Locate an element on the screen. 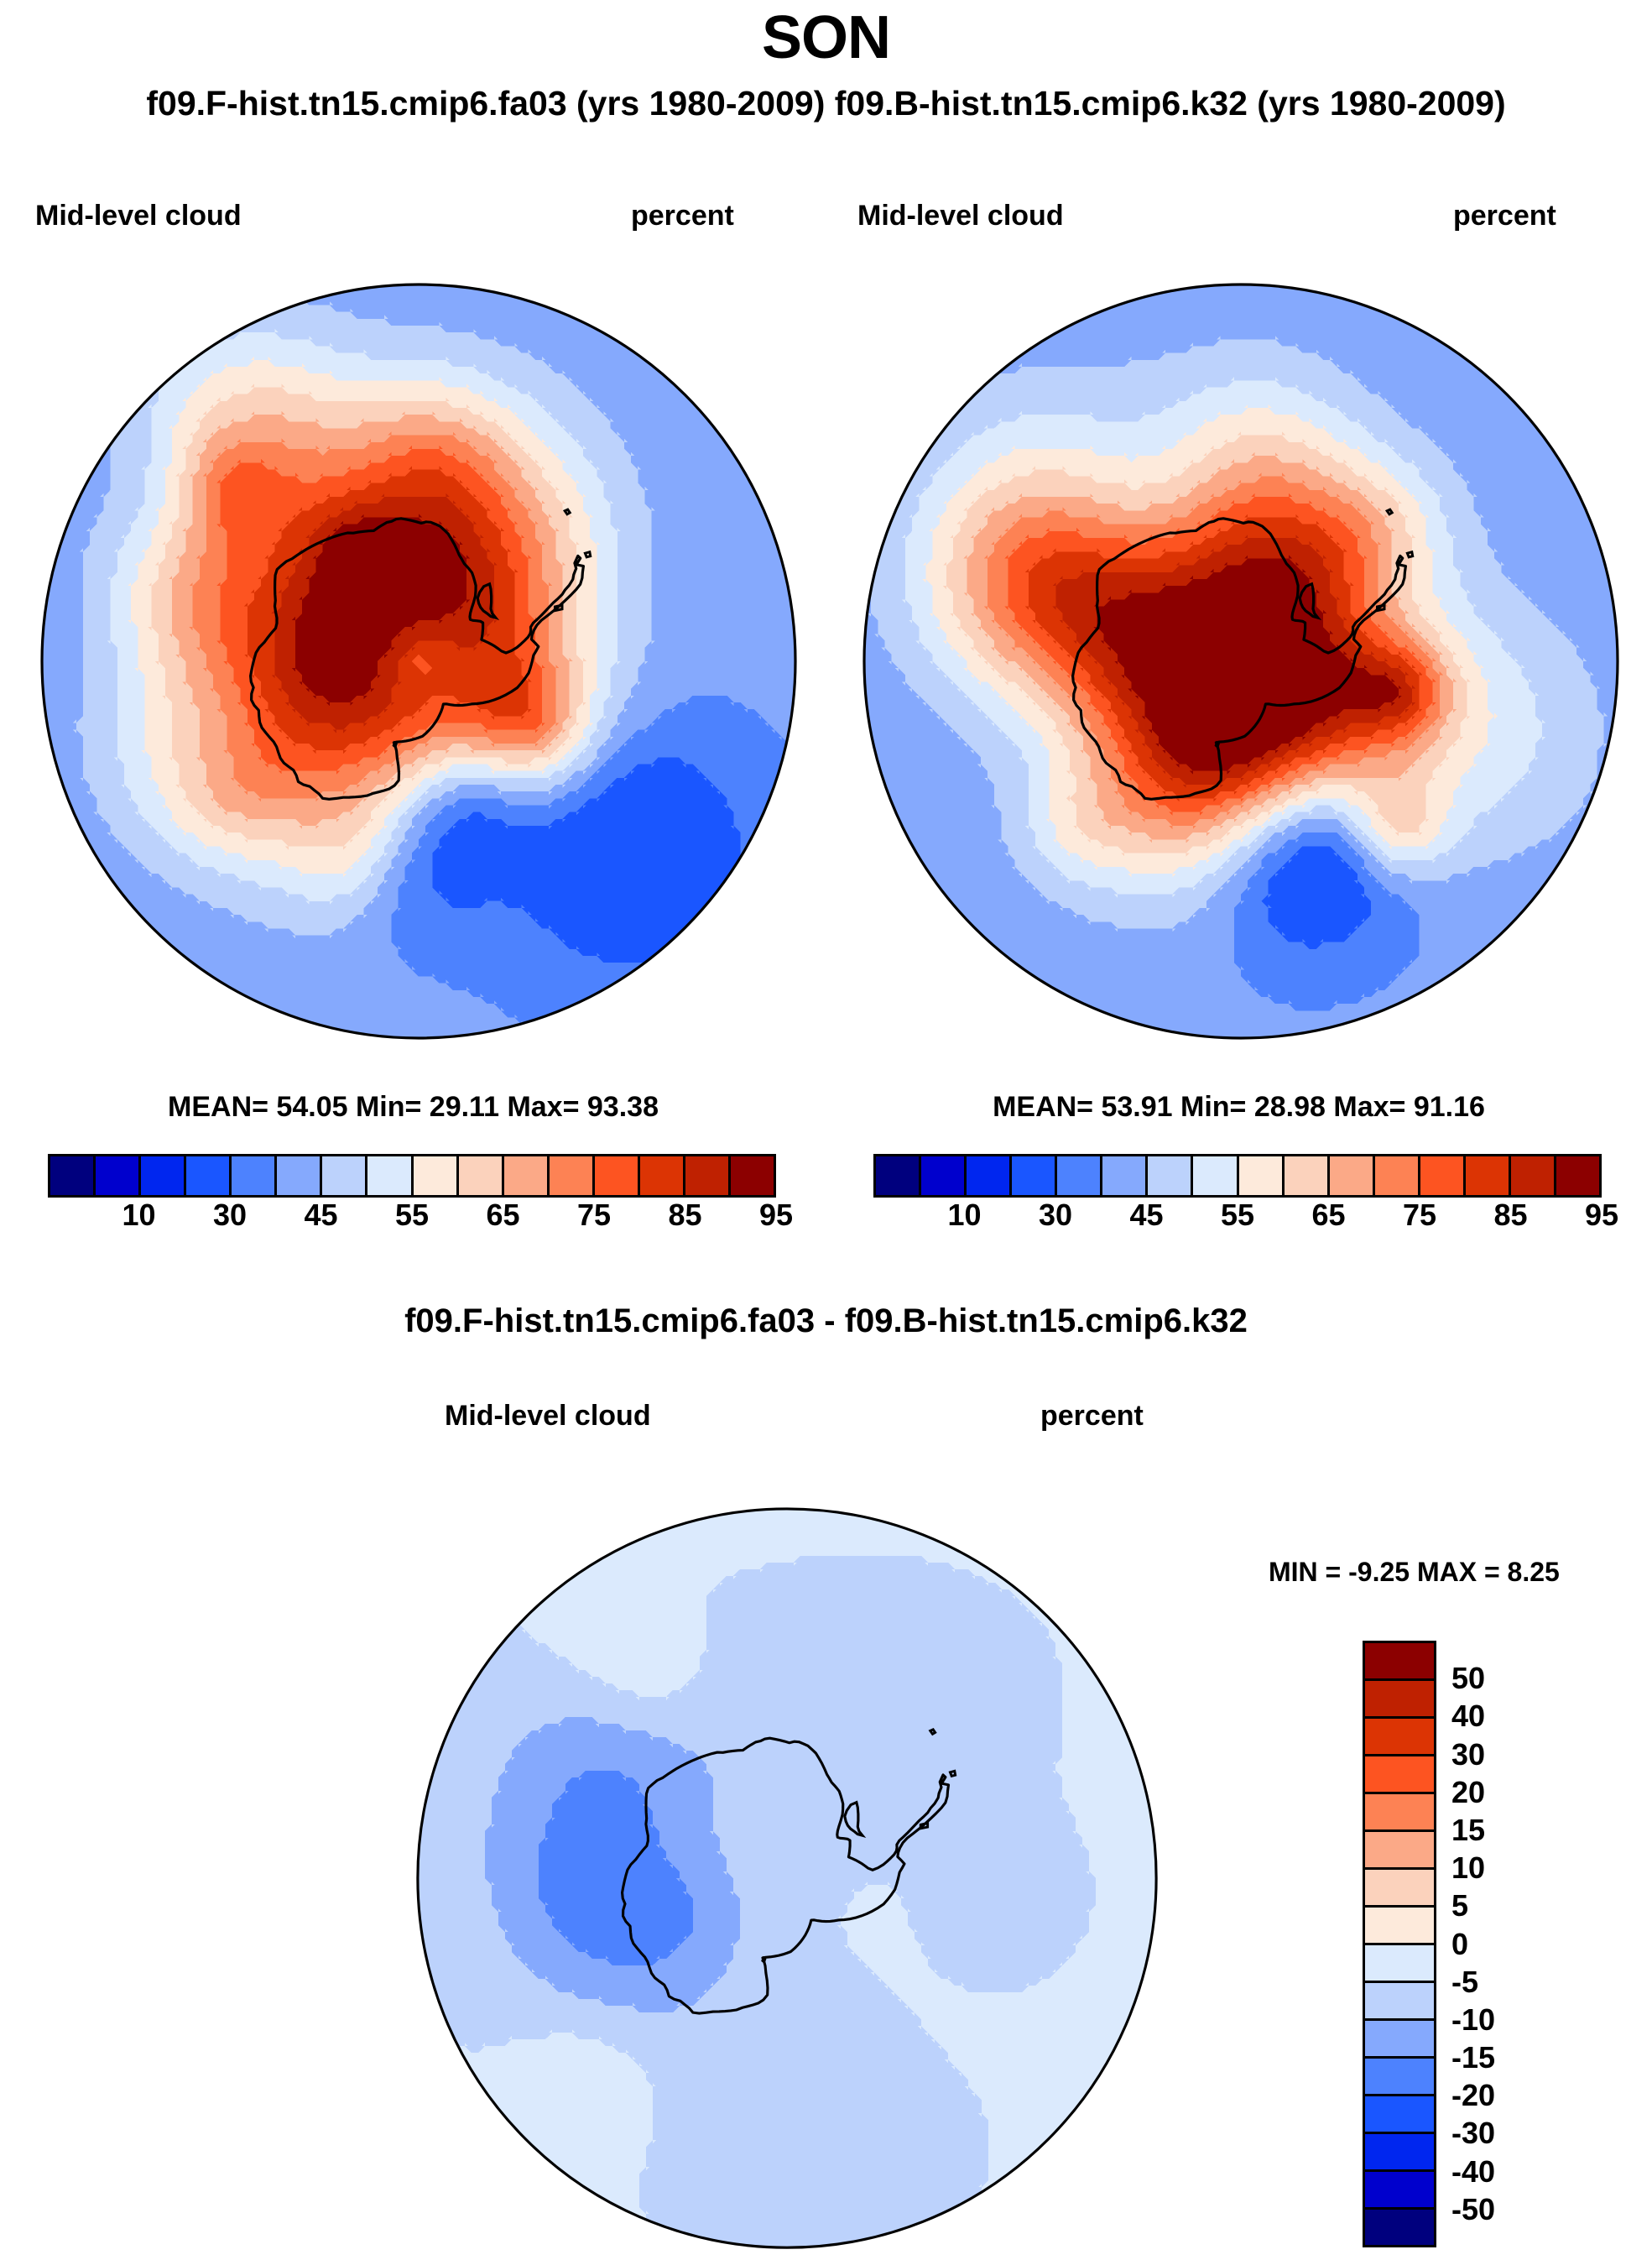  colorbar-tick-label: -15 is located at coordinates (1474, 2057).